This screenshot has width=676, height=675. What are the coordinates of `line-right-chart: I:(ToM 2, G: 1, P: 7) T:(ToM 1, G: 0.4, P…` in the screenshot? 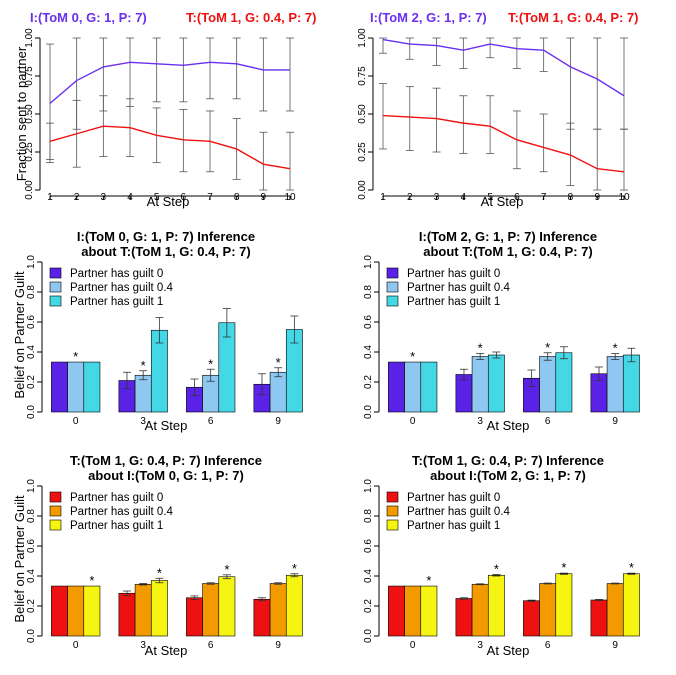 It's located at (498, 109).